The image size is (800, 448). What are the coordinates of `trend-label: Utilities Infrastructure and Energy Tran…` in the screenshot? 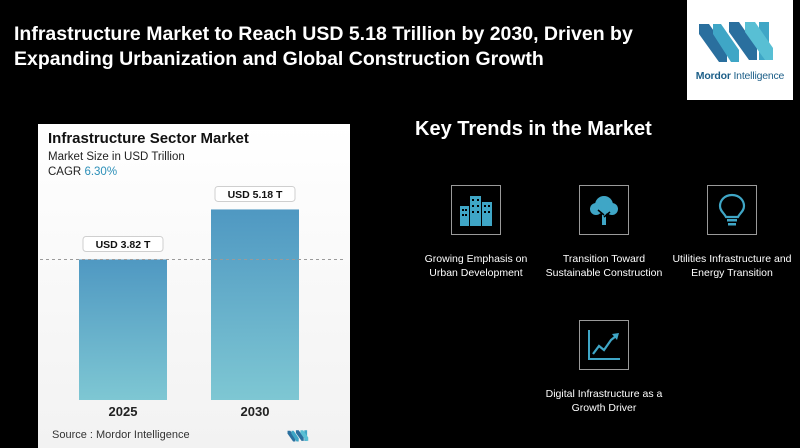 It's located at (732, 266).